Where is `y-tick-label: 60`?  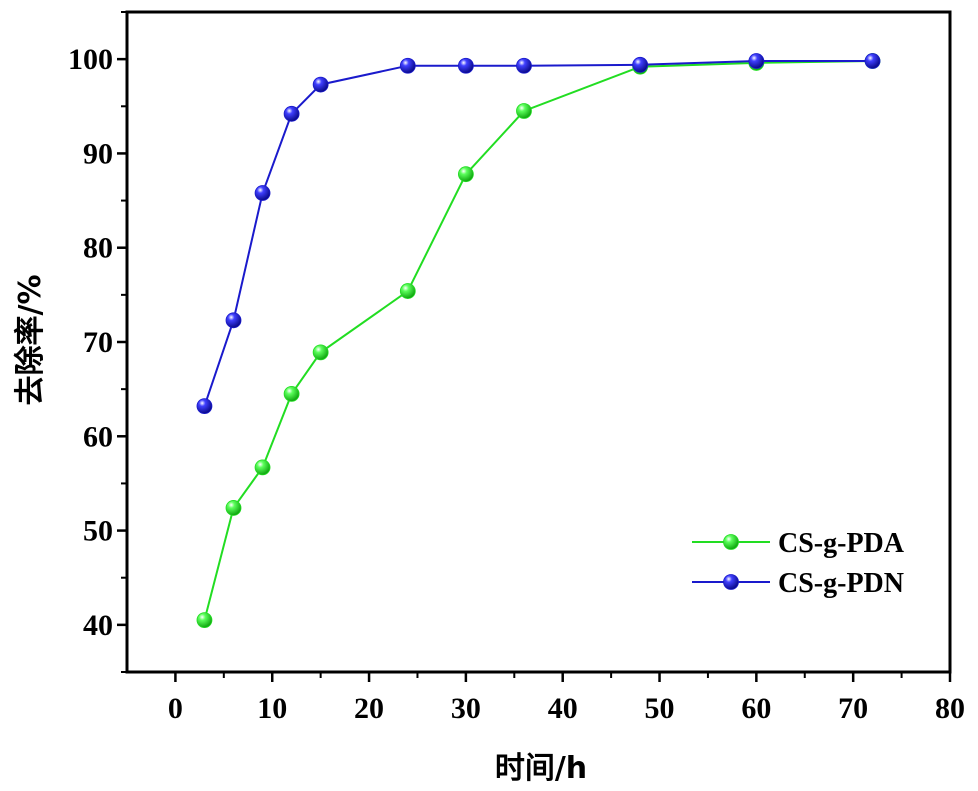 y-tick-label: 60 is located at coordinates (98, 436).